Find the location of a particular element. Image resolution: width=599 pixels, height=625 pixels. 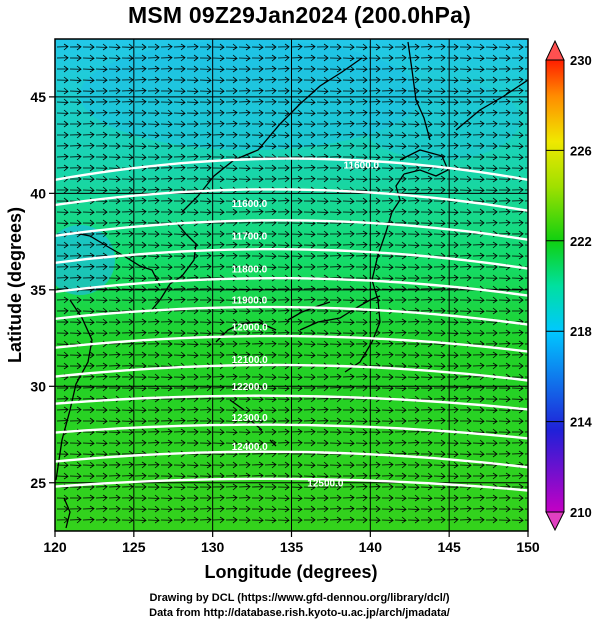

x-axis-label: Longitude (degrees) is located at coordinates (290, 572).